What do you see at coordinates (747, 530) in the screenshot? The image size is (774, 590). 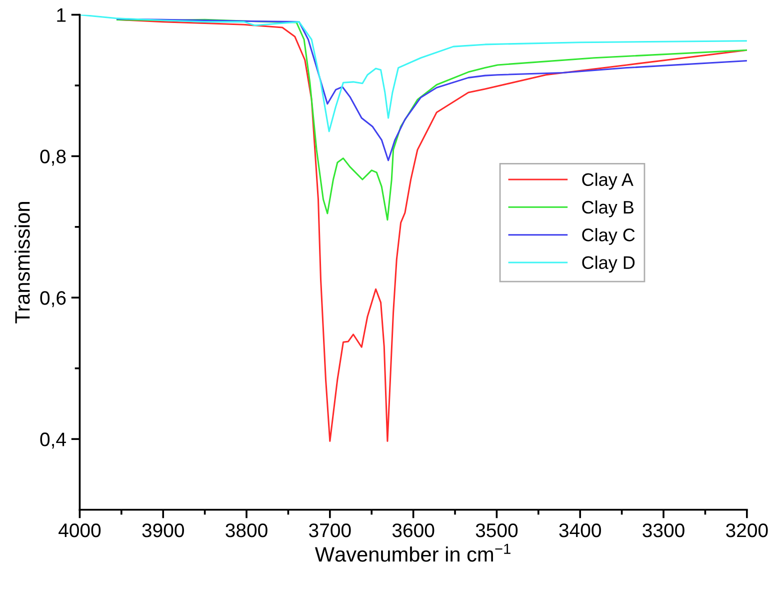 I see `x-tick-label: 3200` at bounding box center [747, 530].